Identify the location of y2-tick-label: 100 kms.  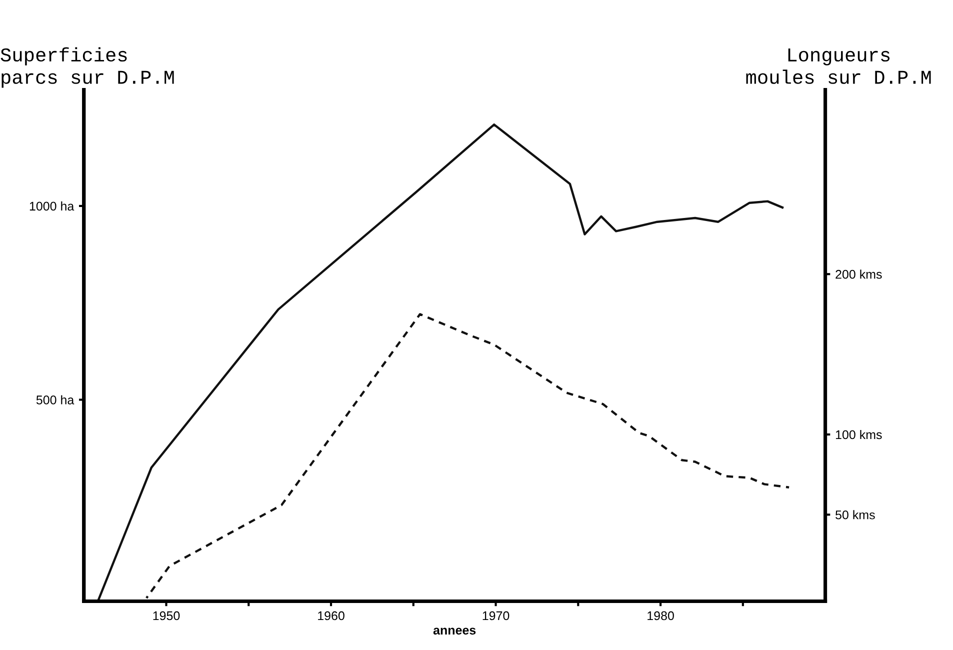
(859, 435).